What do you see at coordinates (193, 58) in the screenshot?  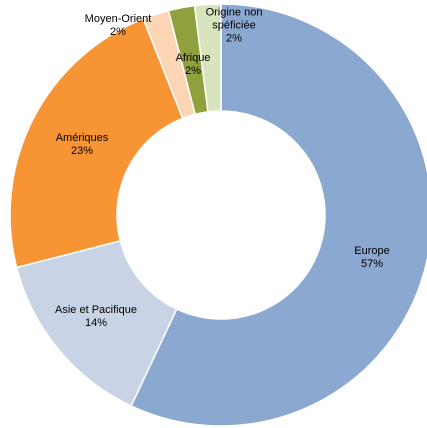 I see `category-label: Afrique` at bounding box center [193, 58].